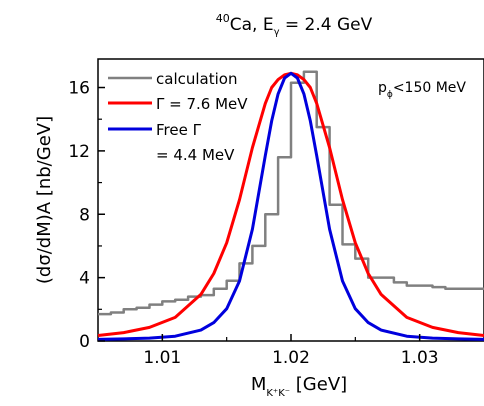 The height and width of the screenshot is (406, 484). I want to click on annotation-rest: <150 MeV, so click(430, 88).